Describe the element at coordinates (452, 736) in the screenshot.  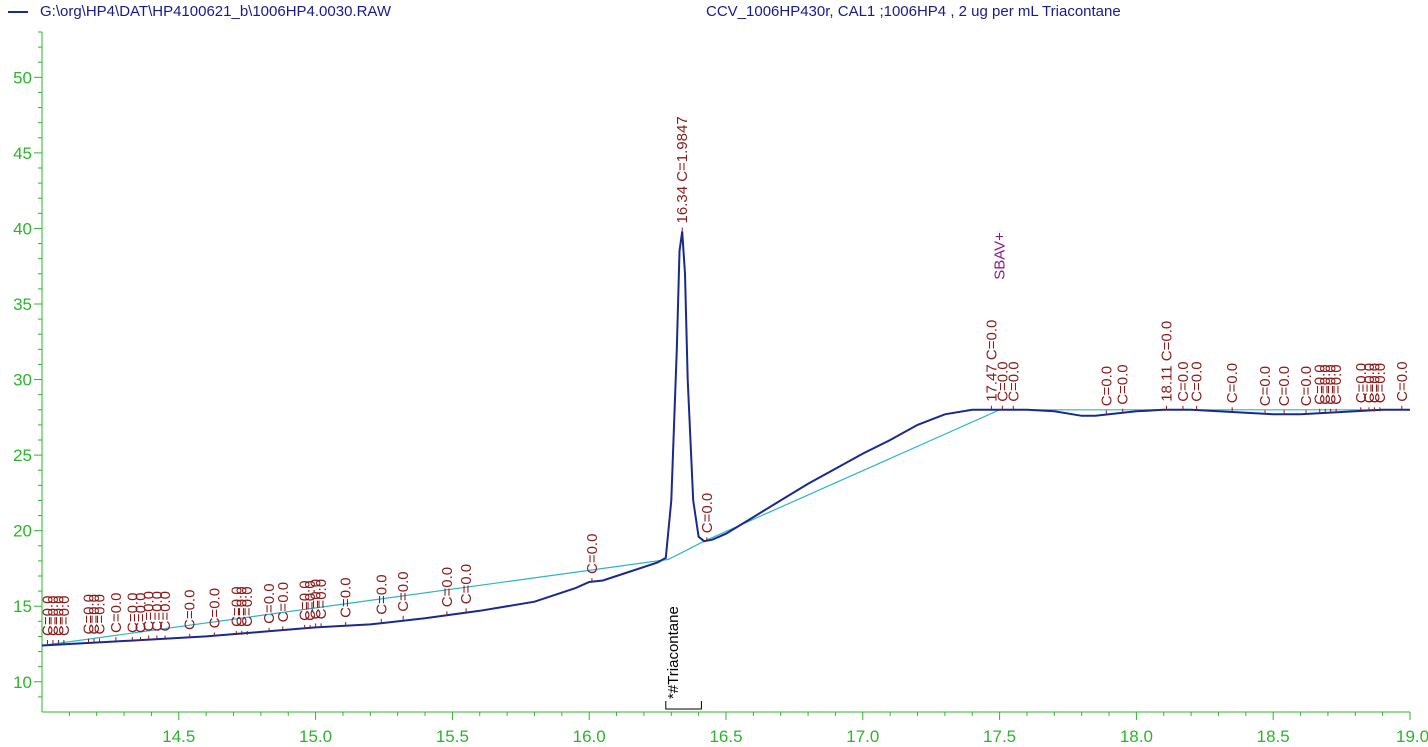
I see `x-tick-label: 15.5` at that location.